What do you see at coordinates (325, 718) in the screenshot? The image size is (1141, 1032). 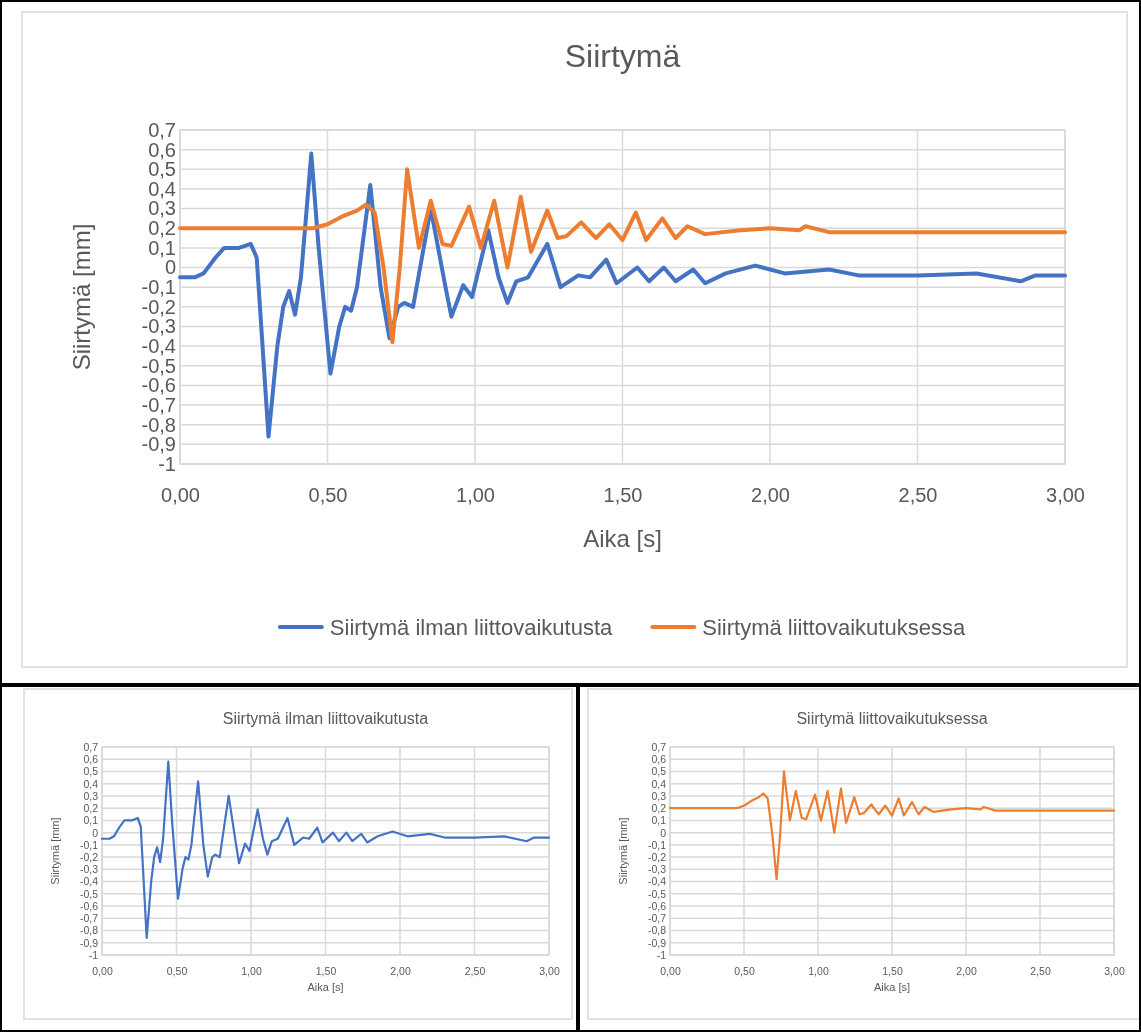 I see `chart-title: Siirtymä ilman liittovaikutusta` at bounding box center [325, 718].